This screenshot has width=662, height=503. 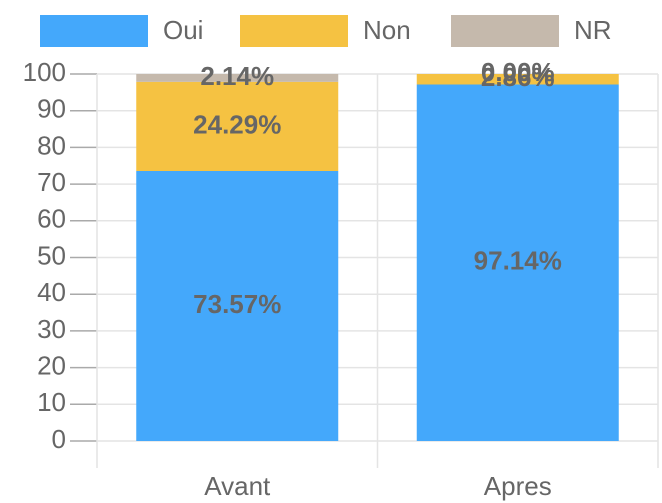 I want to click on value-label: 73.57%, so click(x=237, y=304).